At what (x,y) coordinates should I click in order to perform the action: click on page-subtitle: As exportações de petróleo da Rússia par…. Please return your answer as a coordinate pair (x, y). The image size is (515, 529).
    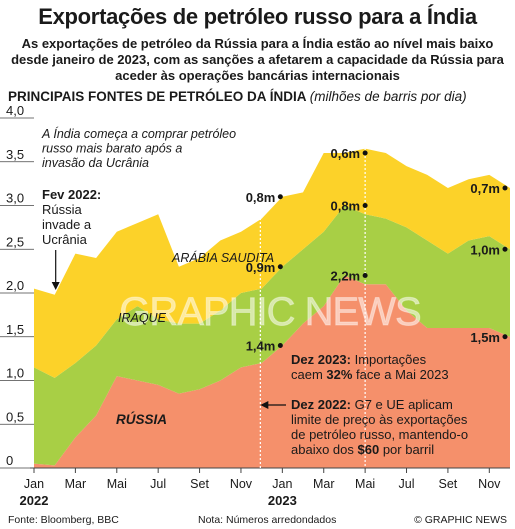
    Looking at the image, I should click on (257, 59).